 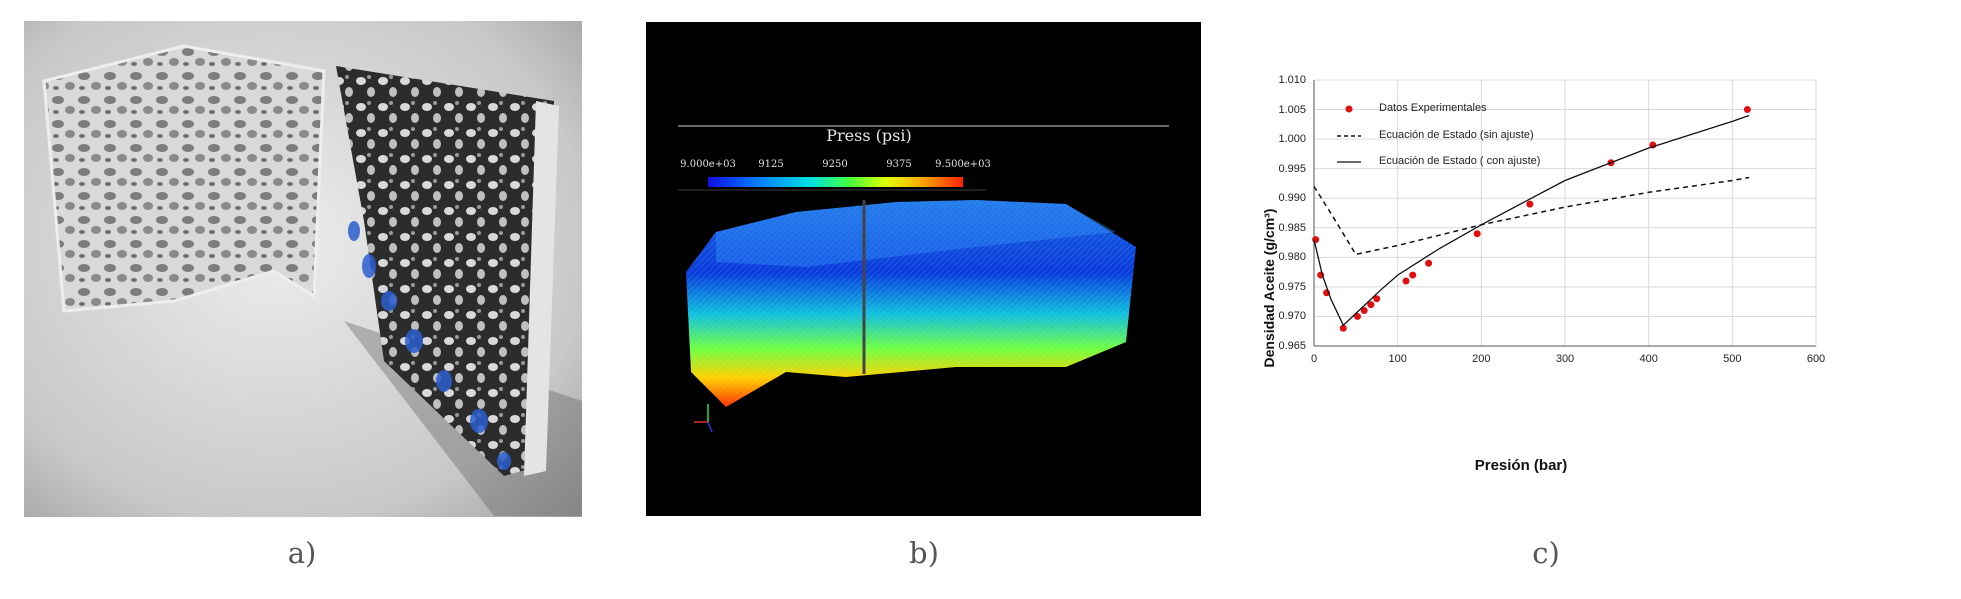 I want to click on series-line-con-ajuste, so click(x=1531, y=220).